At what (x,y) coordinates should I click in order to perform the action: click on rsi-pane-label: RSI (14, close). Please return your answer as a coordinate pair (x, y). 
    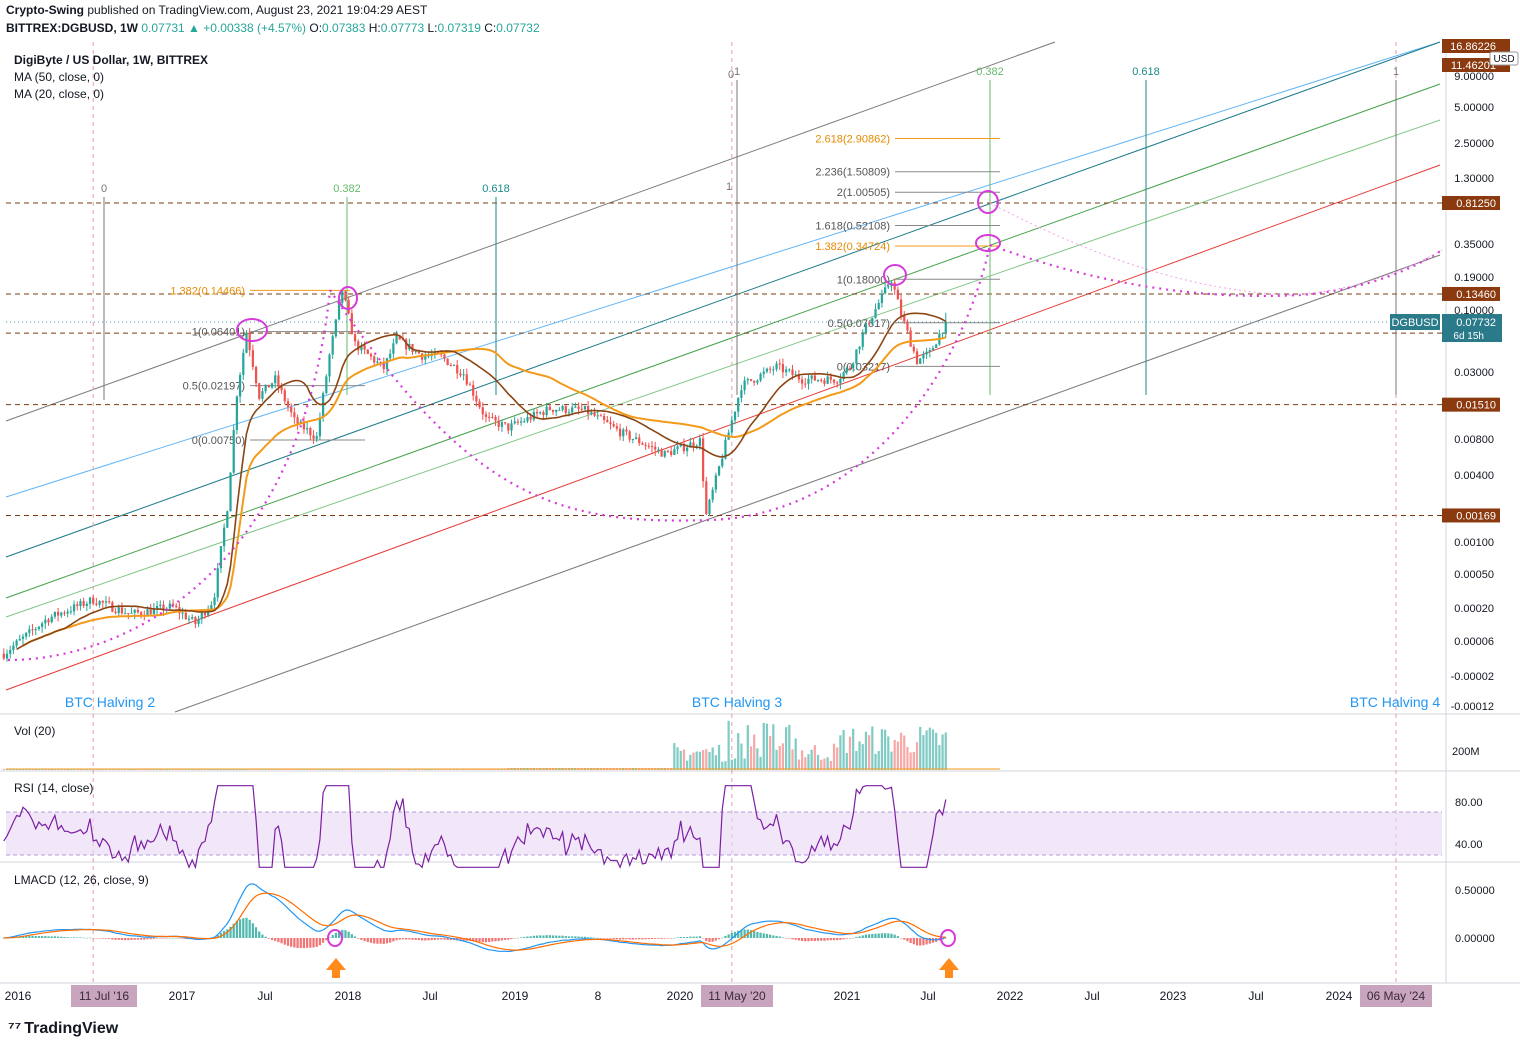
    Looking at the image, I should click on (54, 788).